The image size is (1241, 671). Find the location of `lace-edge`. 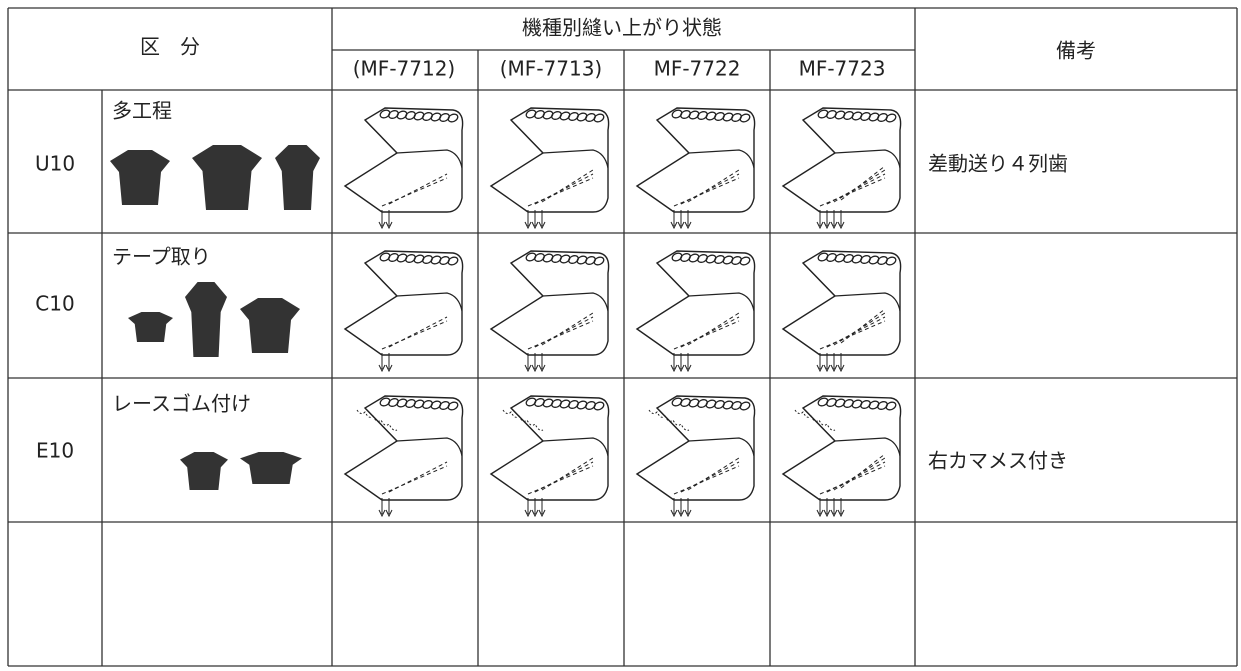

lace-edge is located at coordinates (815, 420).